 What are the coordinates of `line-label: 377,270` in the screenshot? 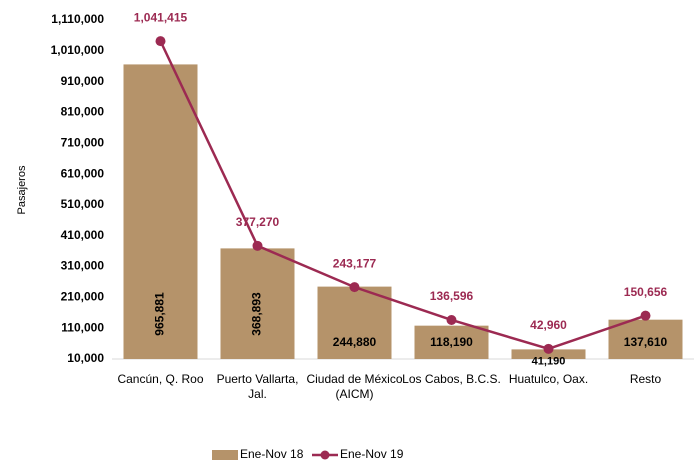 It's located at (258, 222).